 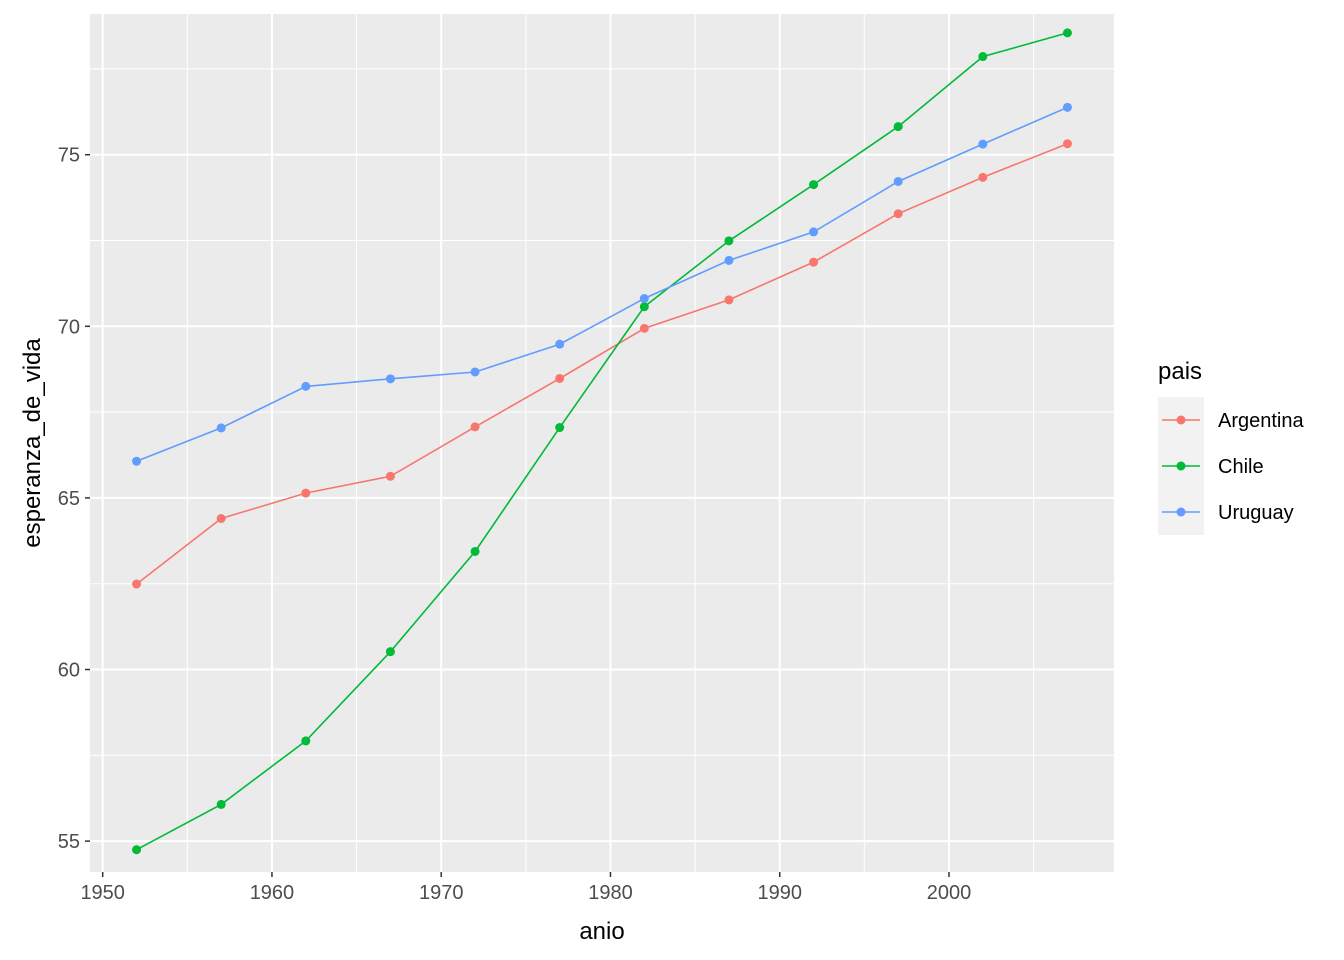 I want to click on legend-label-chile: Chile, so click(x=1241, y=467).